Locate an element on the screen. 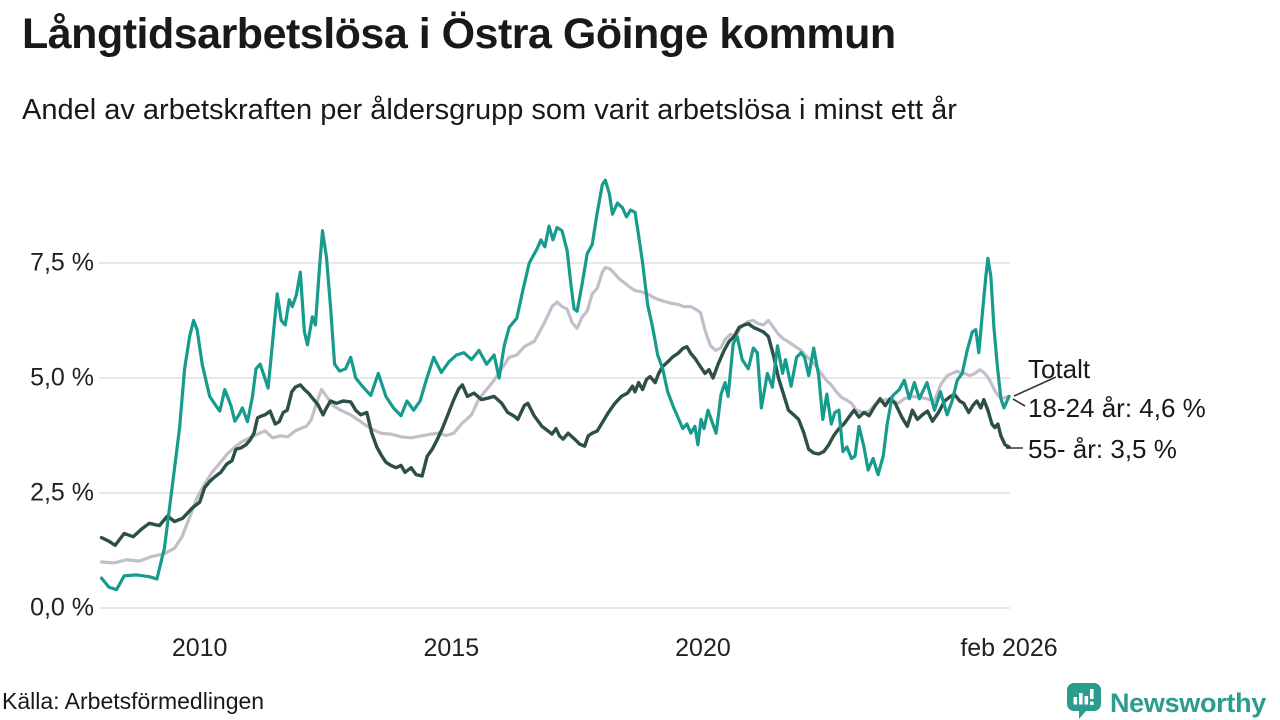 The image size is (1280, 720). brand-name: Newsworthy is located at coordinates (1187, 703).